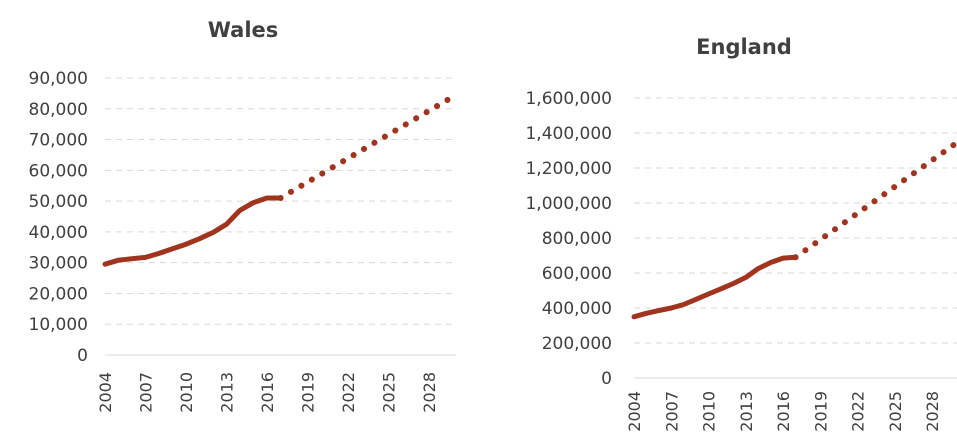 The width and height of the screenshot is (957, 447). What do you see at coordinates (308, 392) in the screenshot?
I see `wales-x-tick-label: 2019` at bounding box center [308, 392].